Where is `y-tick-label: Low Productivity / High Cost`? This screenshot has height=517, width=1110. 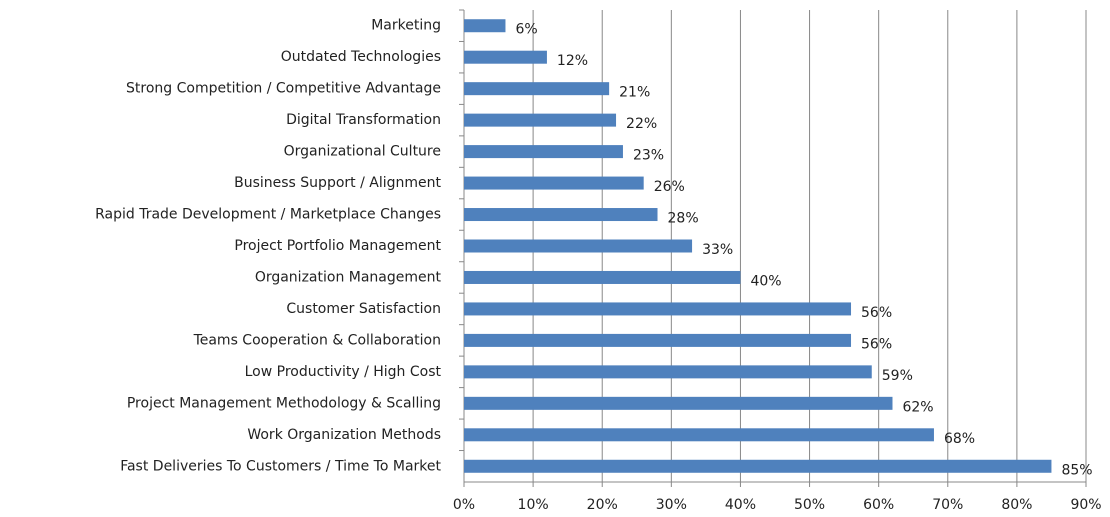
y-tick-label: Low Productivity / High Cost is located at coordinates (343, 372).